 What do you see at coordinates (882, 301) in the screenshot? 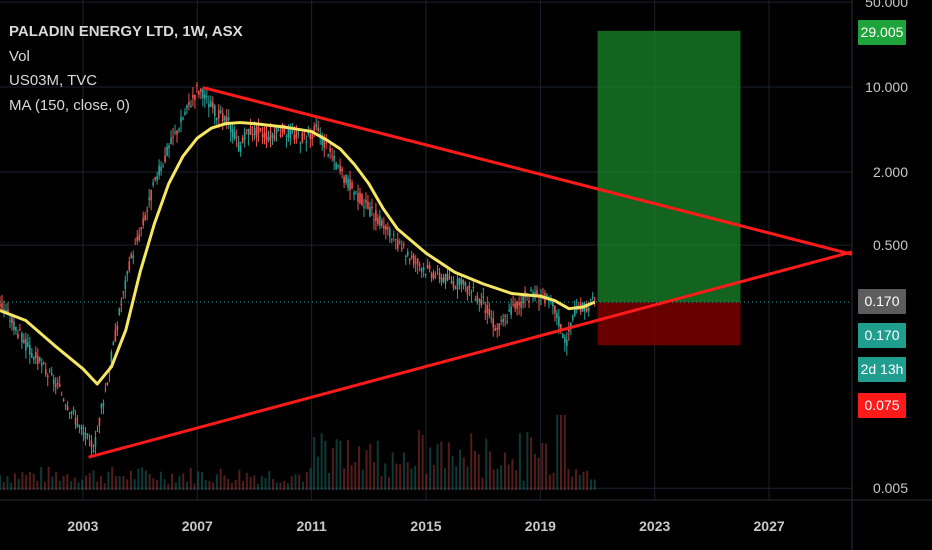
I see `last-price-gray-tag: 0.170` at bounding box center [882, 301].